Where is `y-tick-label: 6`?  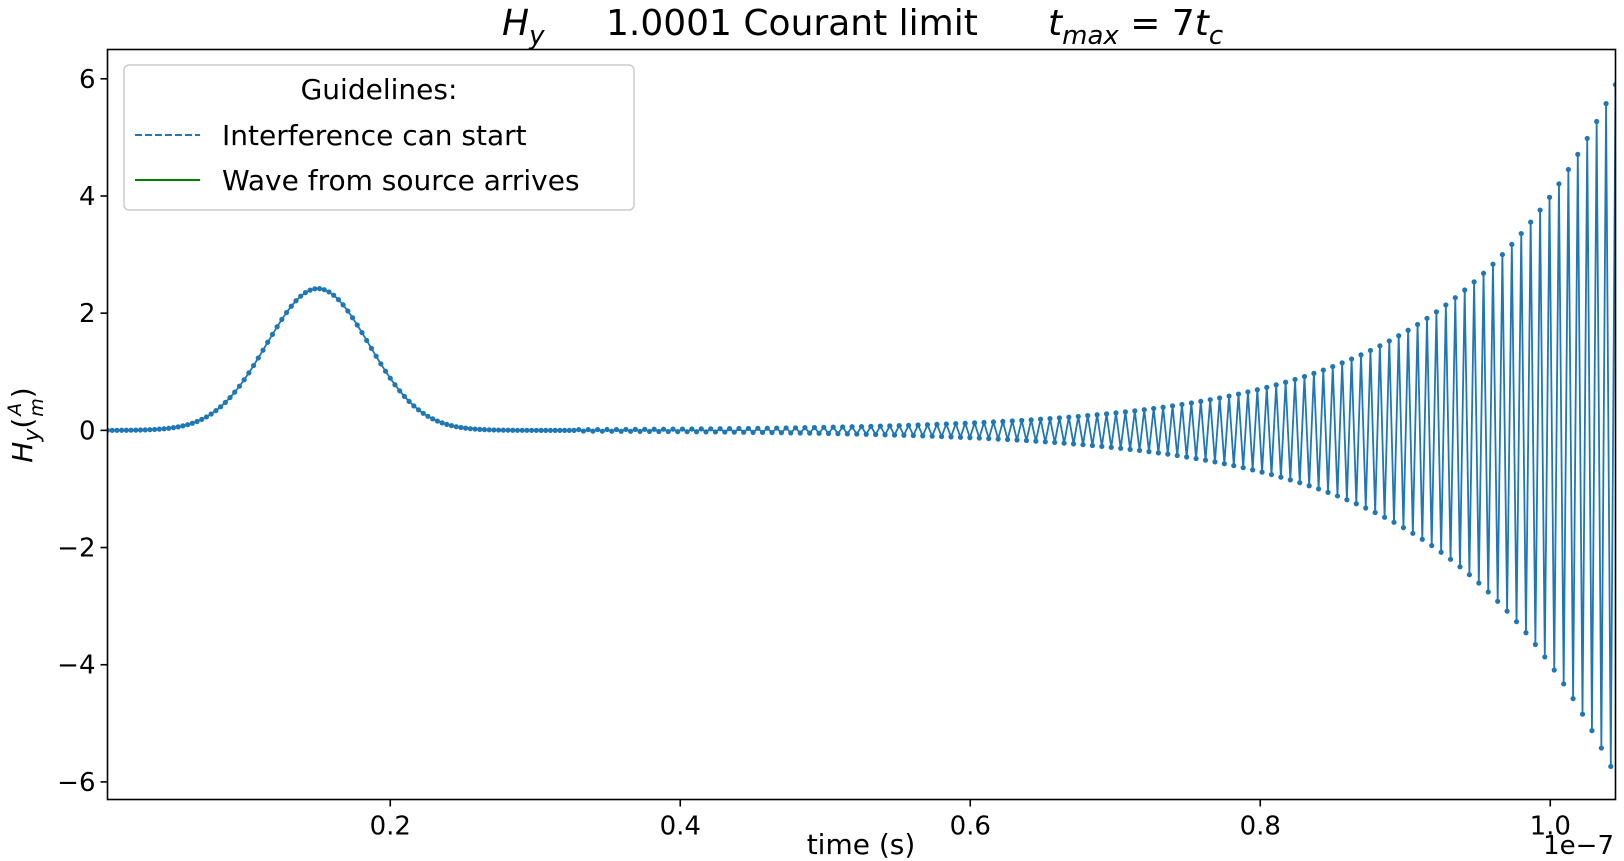 y-tick-label: 6 is located at coordinates (87, 80).